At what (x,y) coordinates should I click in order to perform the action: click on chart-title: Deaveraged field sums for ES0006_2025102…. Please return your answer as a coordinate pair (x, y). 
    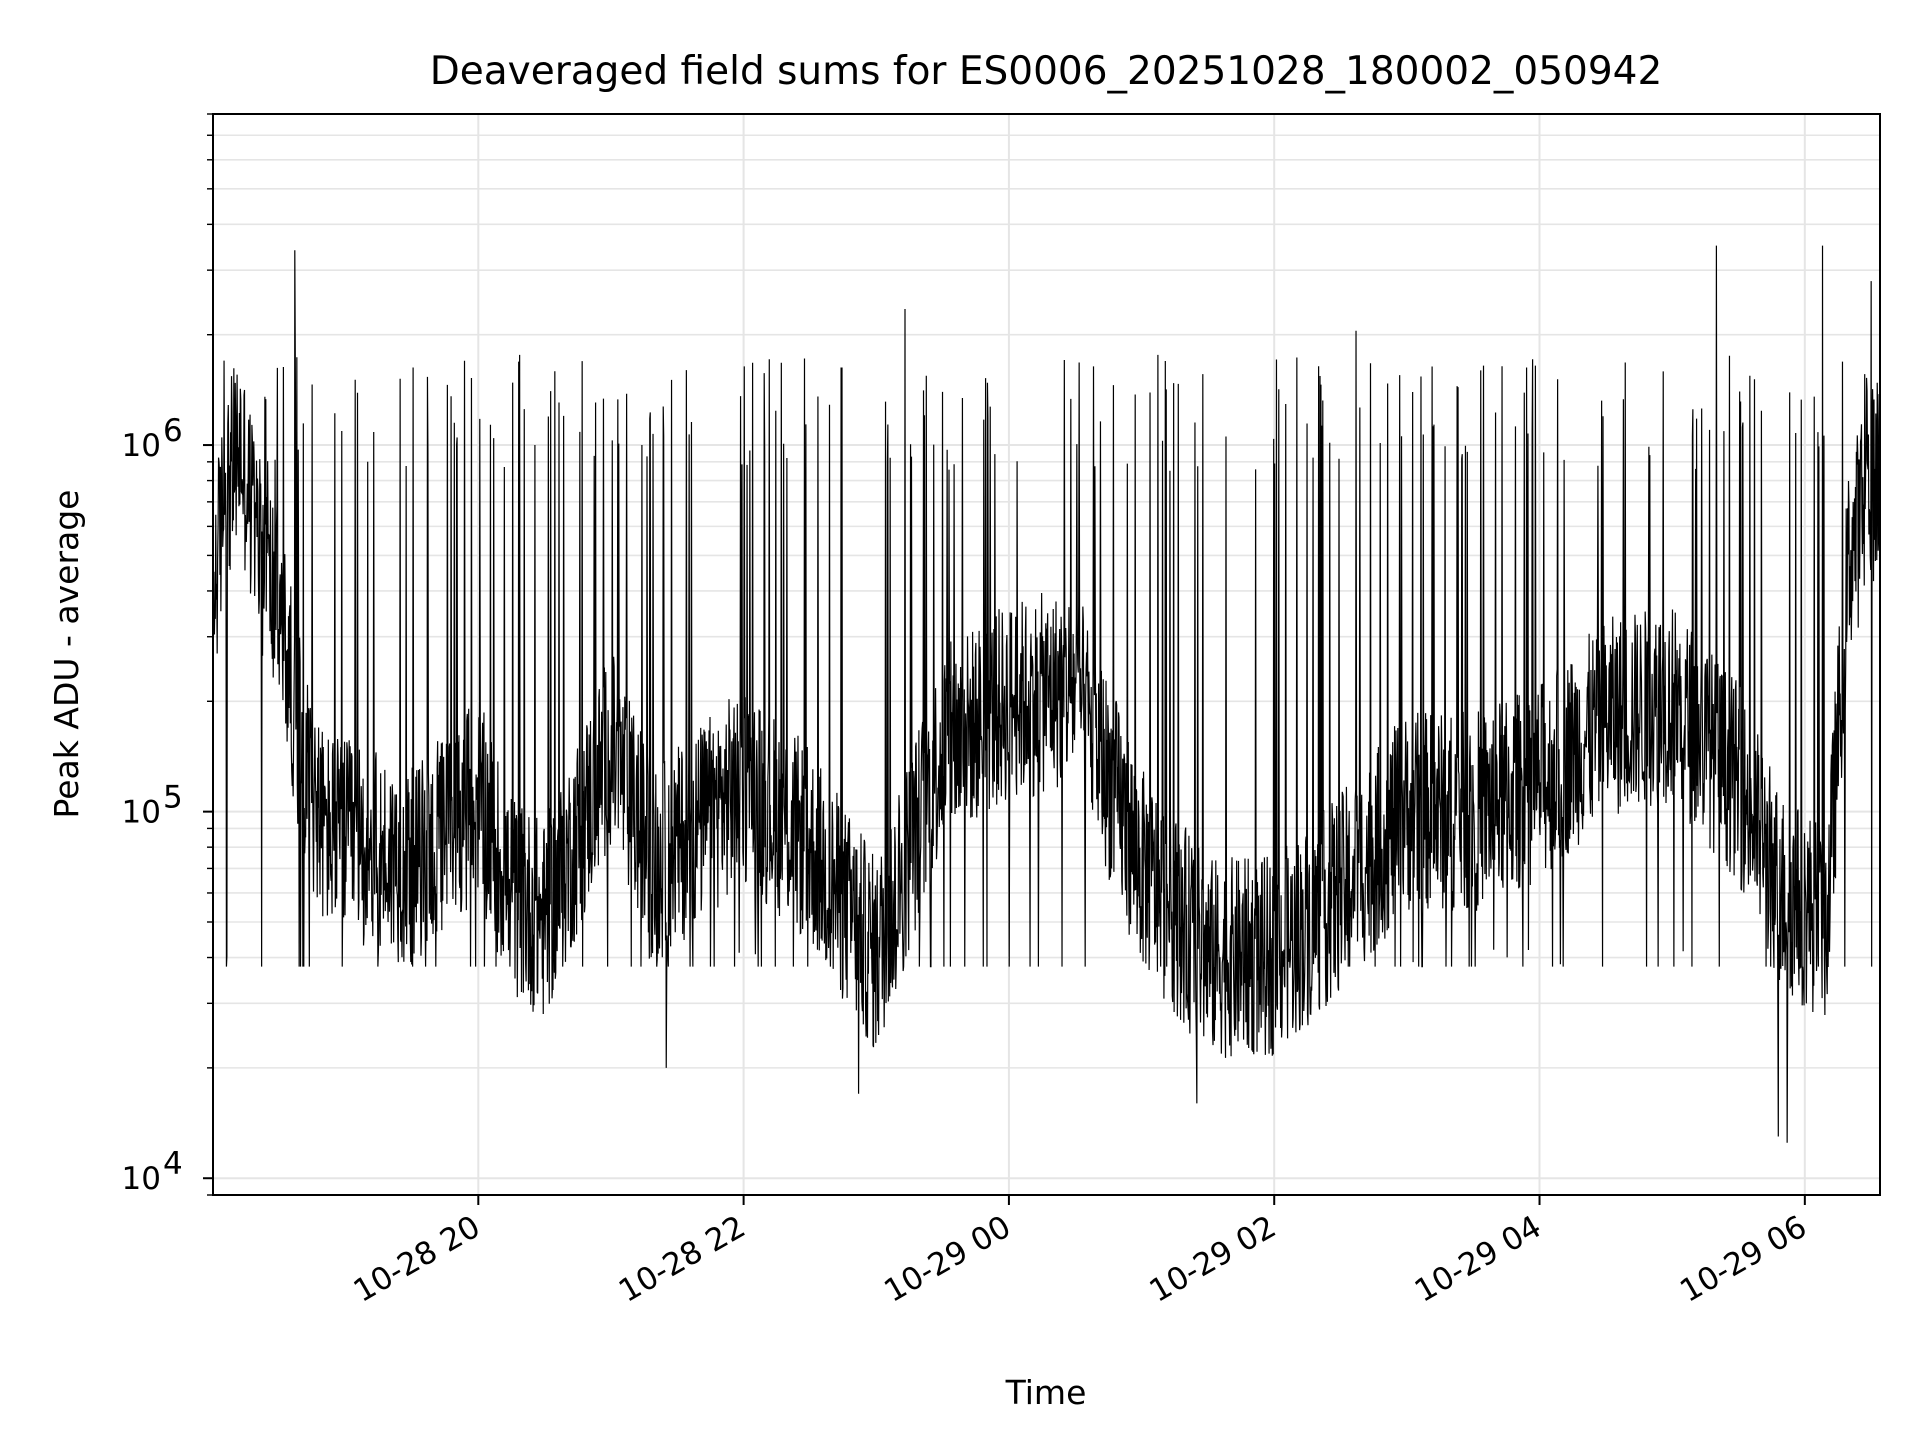
    Looking at the image, I should click on (1046, 71).